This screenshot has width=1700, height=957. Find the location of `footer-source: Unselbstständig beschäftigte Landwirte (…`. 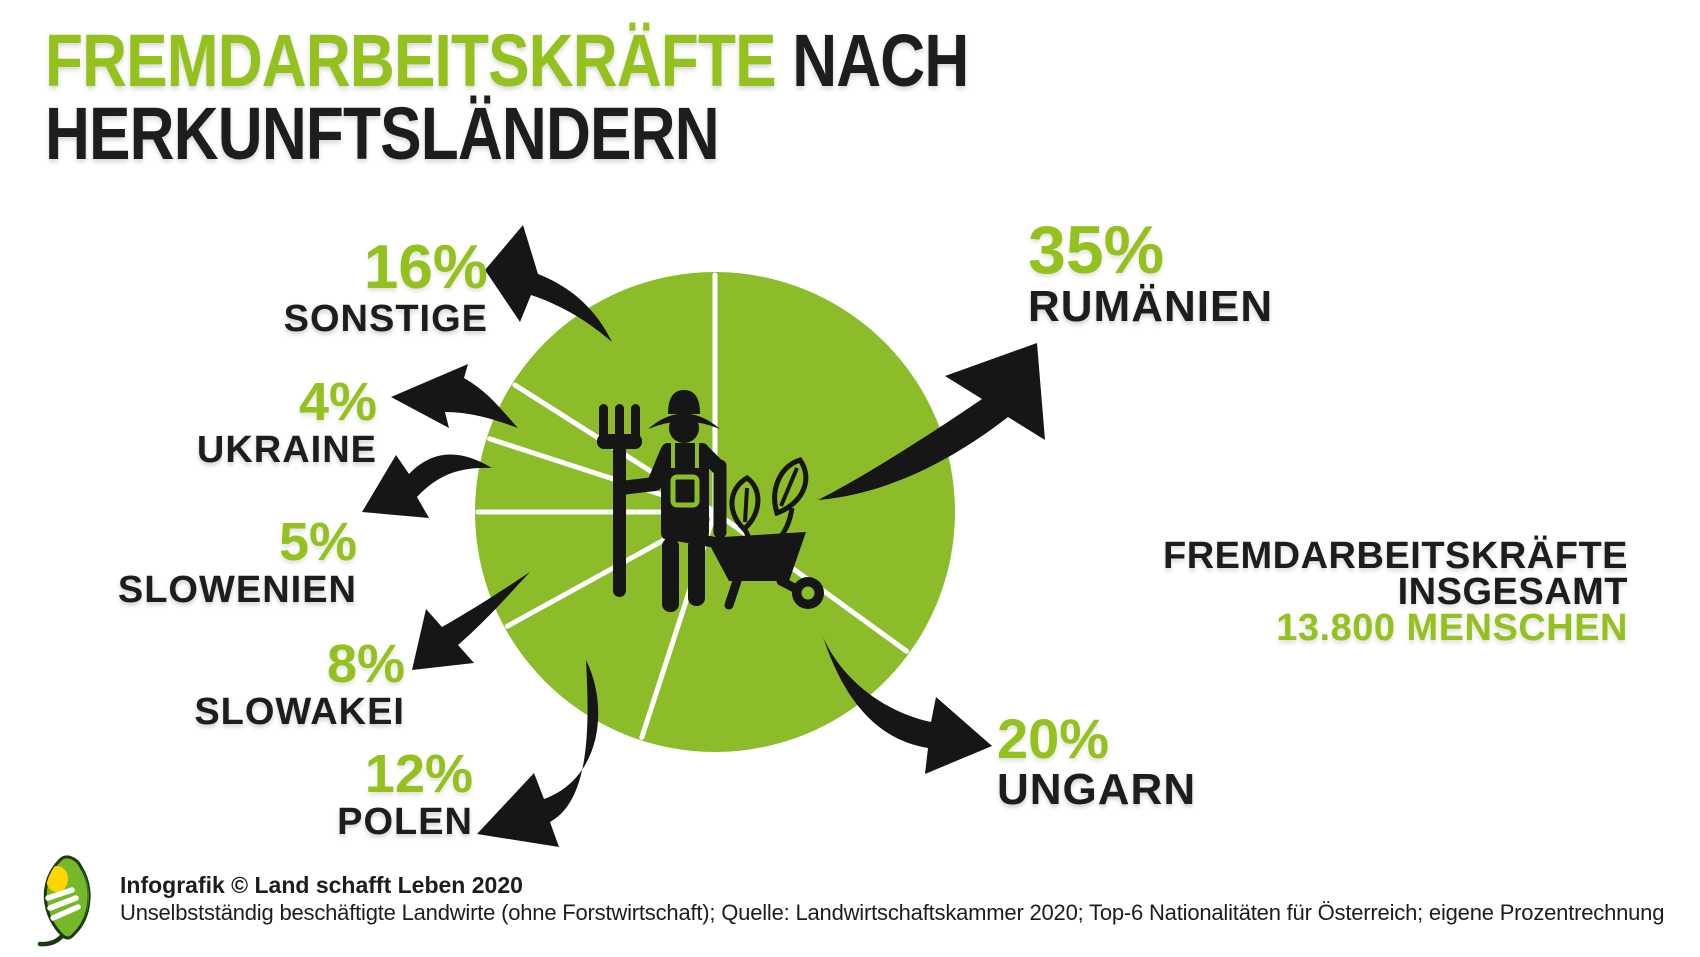

footer-source: Unselbstständig beschäftigte Landwirte (… is located at coordinates (892, 912).